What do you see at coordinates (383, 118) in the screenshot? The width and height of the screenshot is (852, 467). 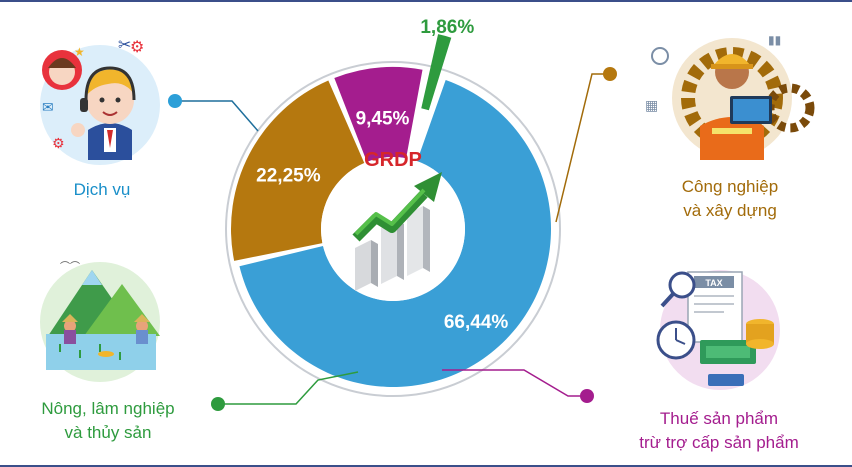 I see `value-label-3: 9,45%` at bounding box center [383, 118].